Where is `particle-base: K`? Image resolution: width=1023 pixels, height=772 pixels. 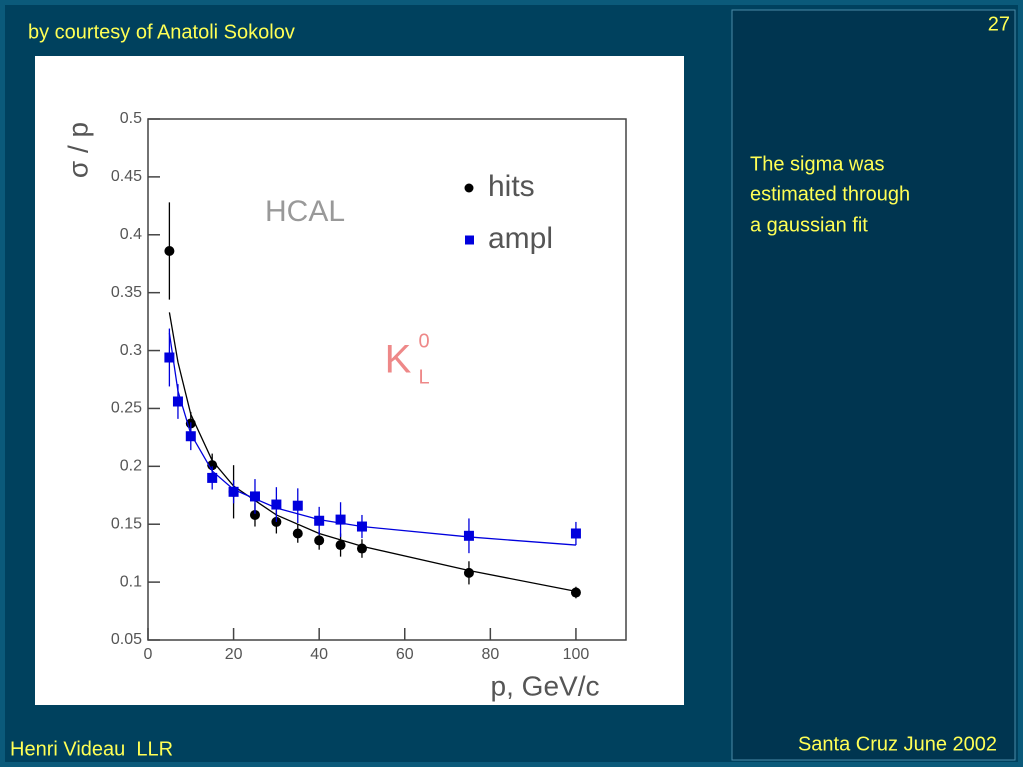 particle-base: K is located at coordinates (398, 360).